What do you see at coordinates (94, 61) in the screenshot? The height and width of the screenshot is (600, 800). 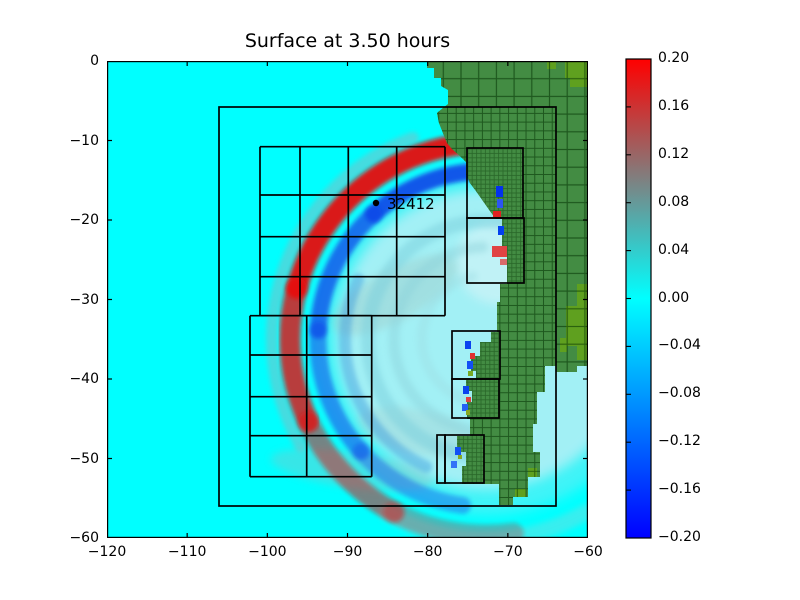 I see `y-axis-tick-label: 0` at bounding box center [94, 61].